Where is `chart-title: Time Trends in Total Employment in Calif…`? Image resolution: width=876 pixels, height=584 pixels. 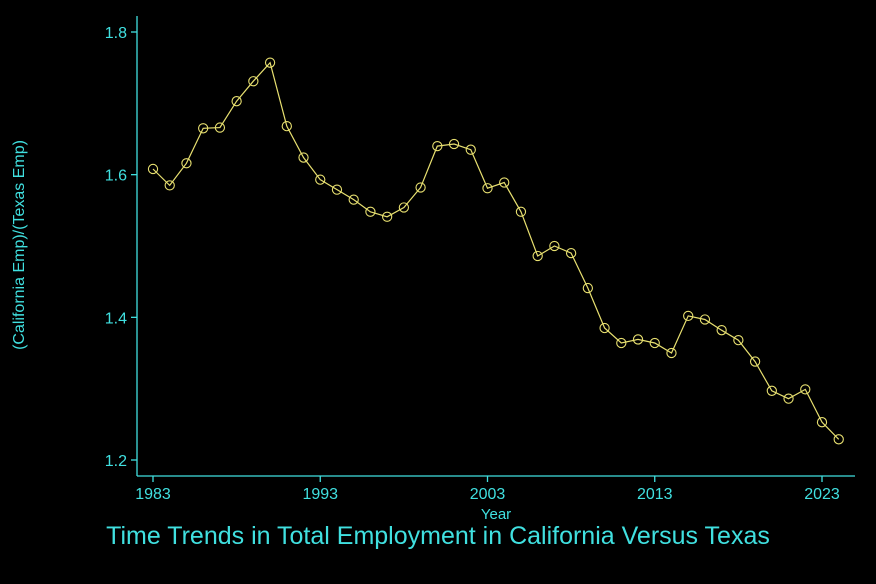 chart-title: Time Trends in Total Employment in Calif… is located at coordinates (438, 536).